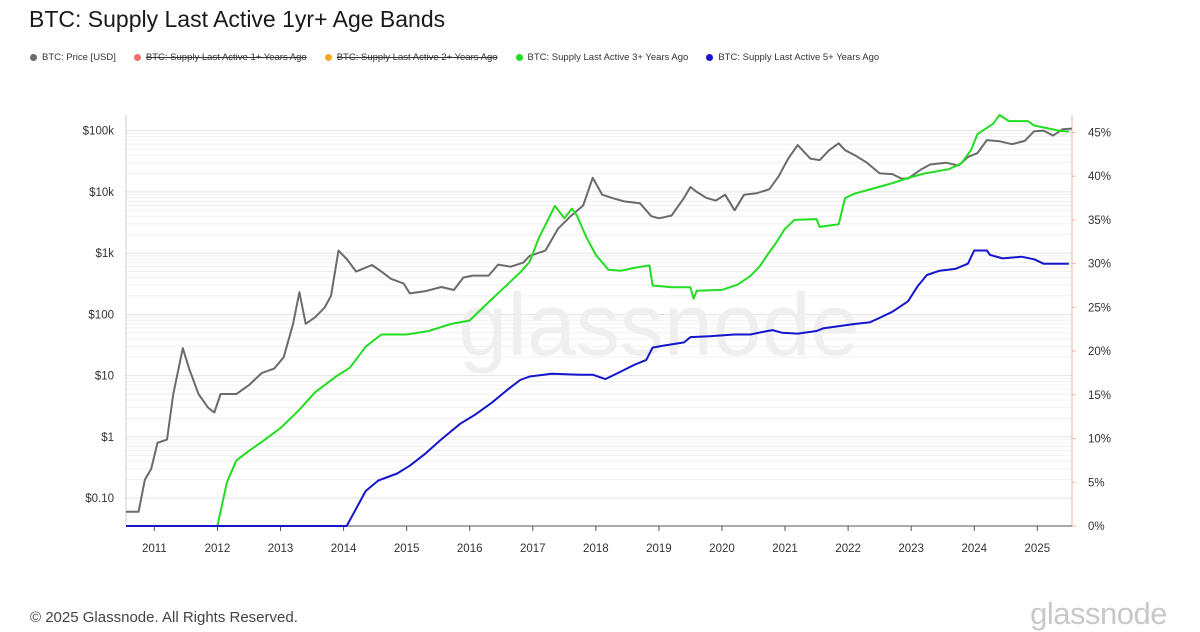 The width and height of the screenshot is (1200, 632). What do you see at coordinates (1099, 440) in the screenshot?
I see `y-right-tick-label: 10%` at bounding box center [1099, 440].